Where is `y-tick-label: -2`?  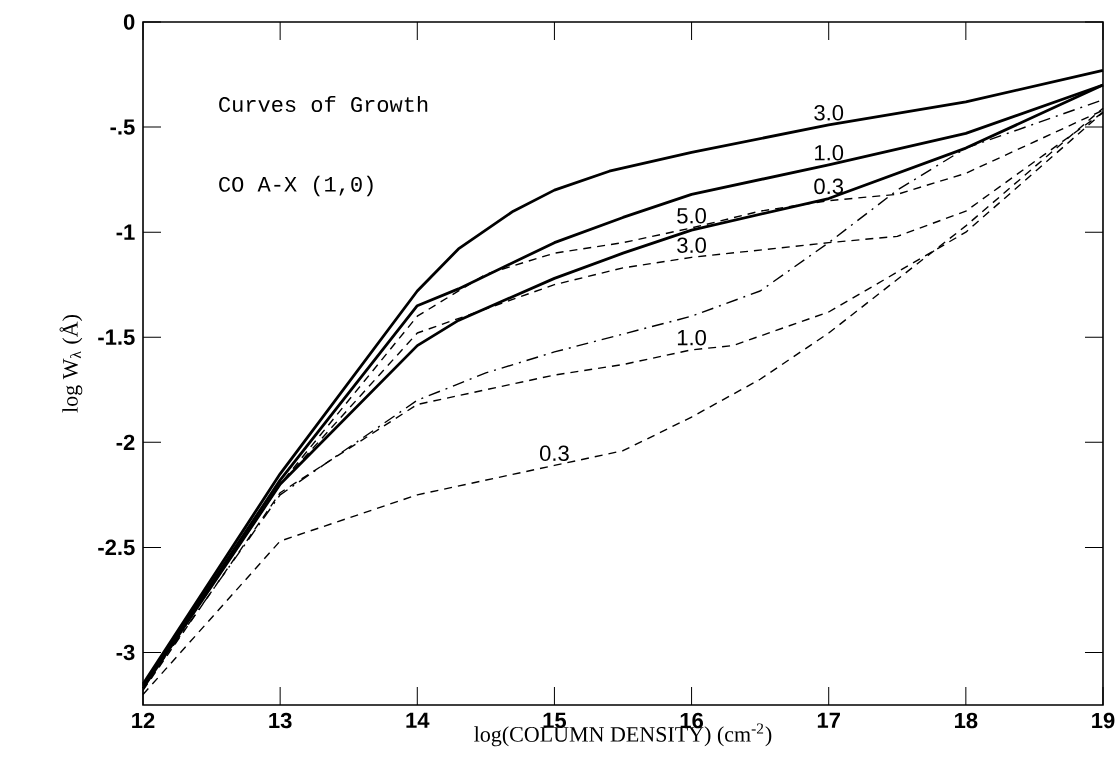
y-tick-label: -2 is located at coordinates (125, 442).